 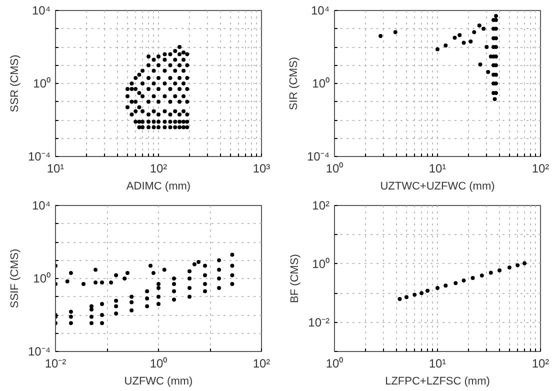 What do you see at coordinates (437, 186) in the screenshot?
I see `x-axis-title: UZTWC+UZFWC (mm)` at bounding box center [437, 186].